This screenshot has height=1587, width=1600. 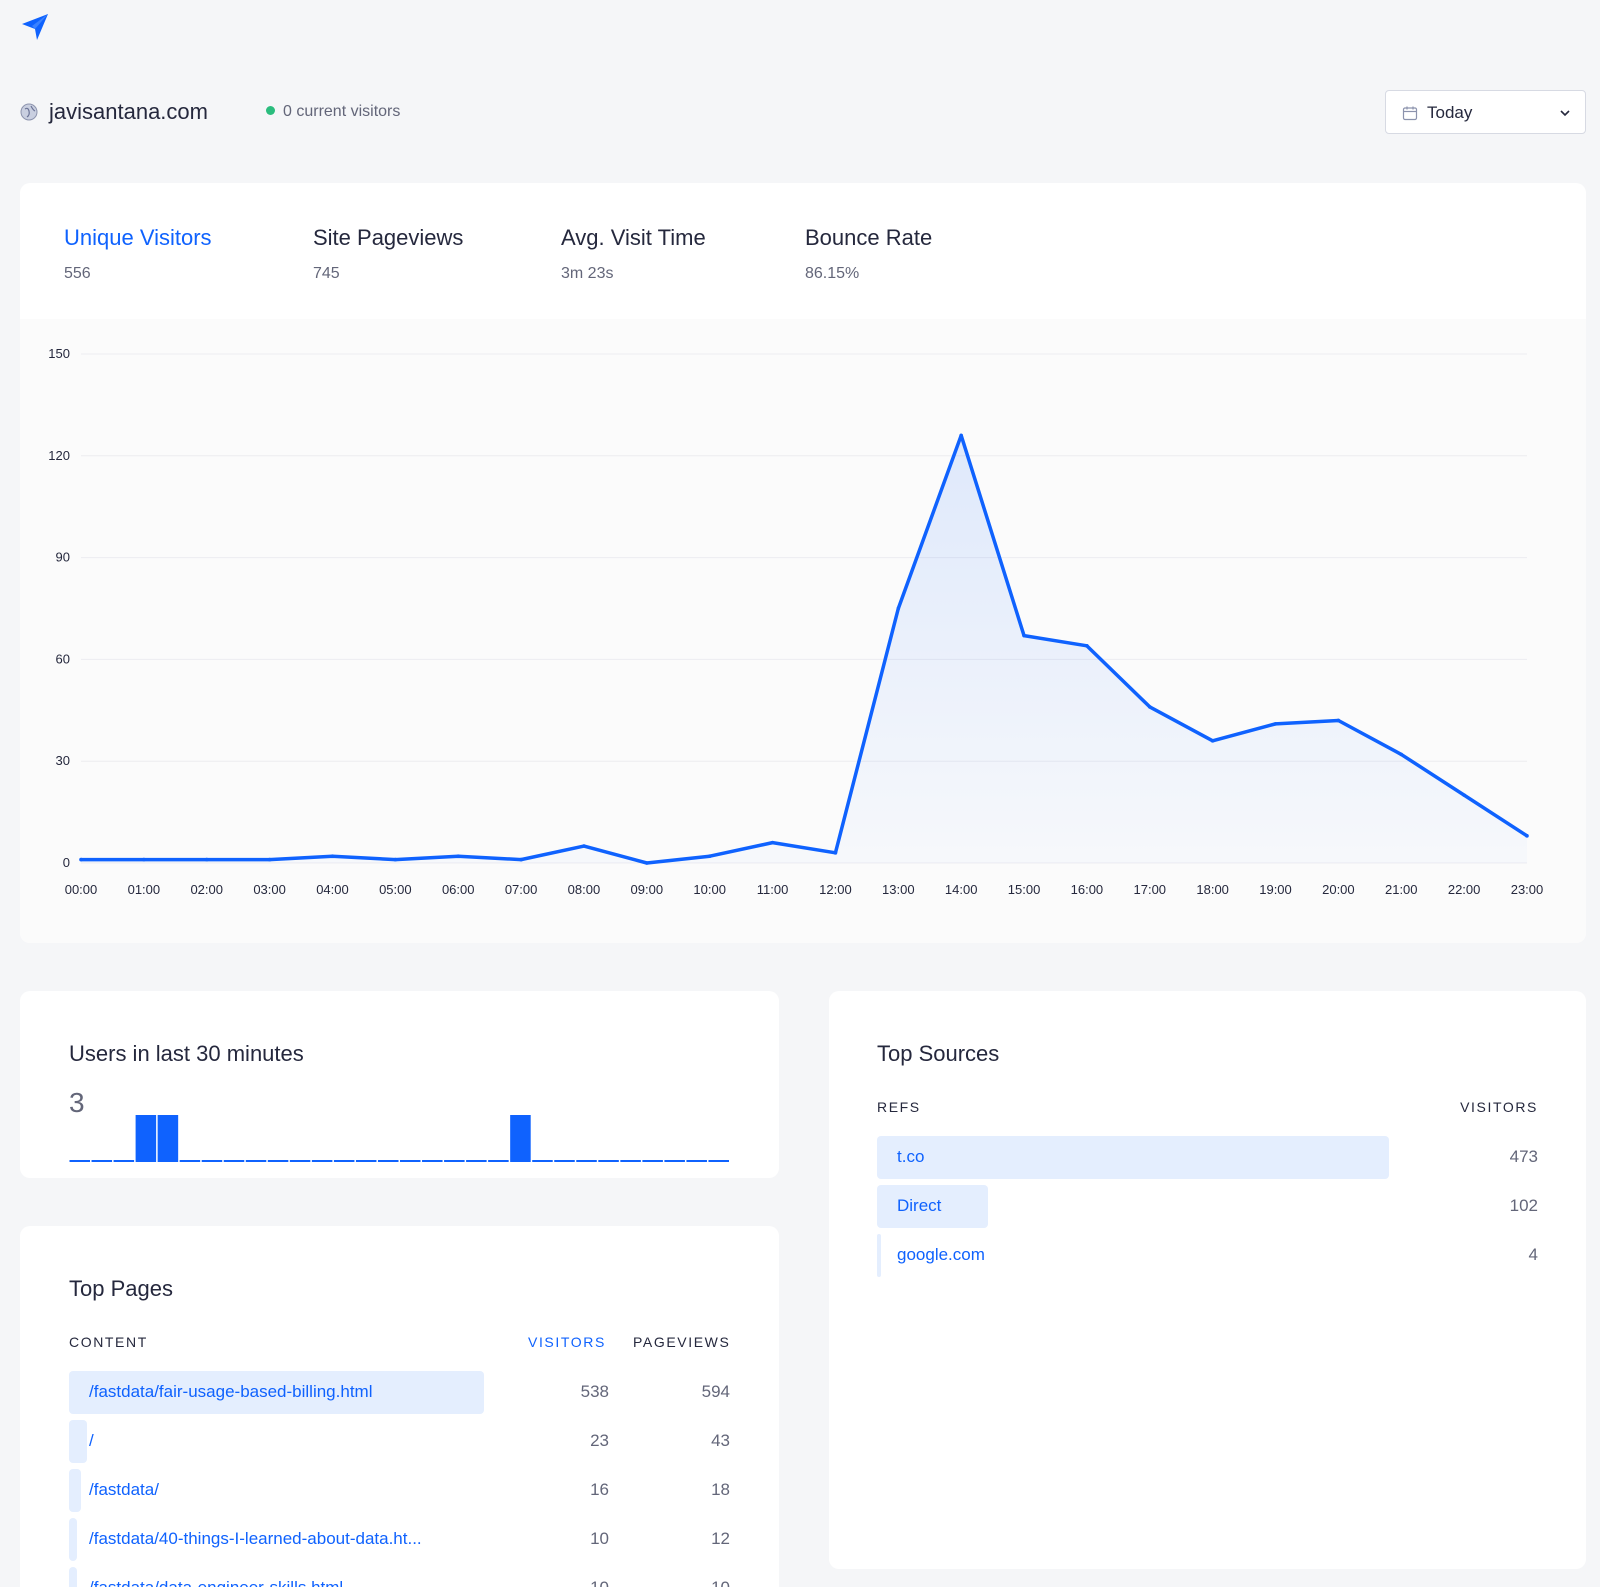 I want to click on x-tick-label: 10:00, so click(x=709, y=889).